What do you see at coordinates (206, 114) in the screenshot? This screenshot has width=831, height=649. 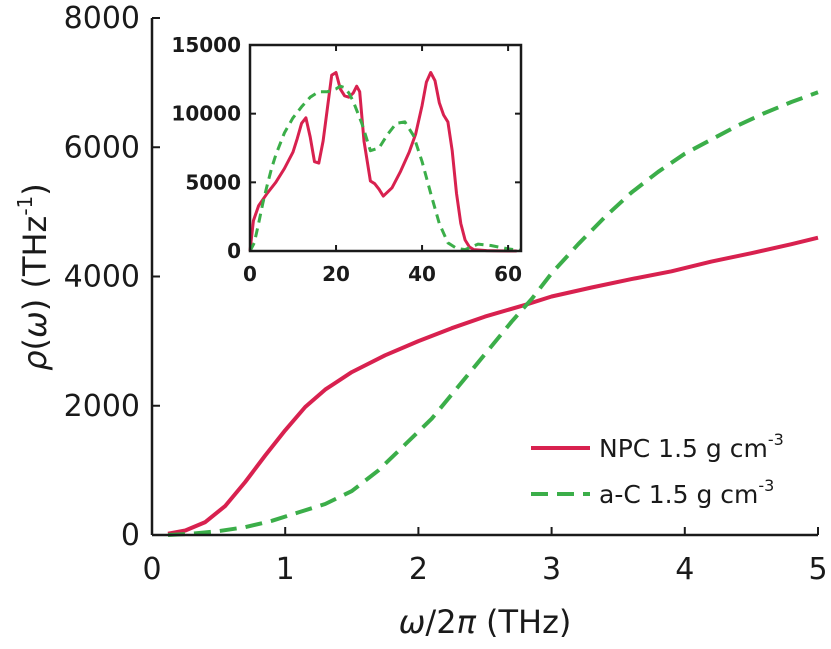 I see `inset-y-tick-label: 10000` at bounding box center [206, 114].